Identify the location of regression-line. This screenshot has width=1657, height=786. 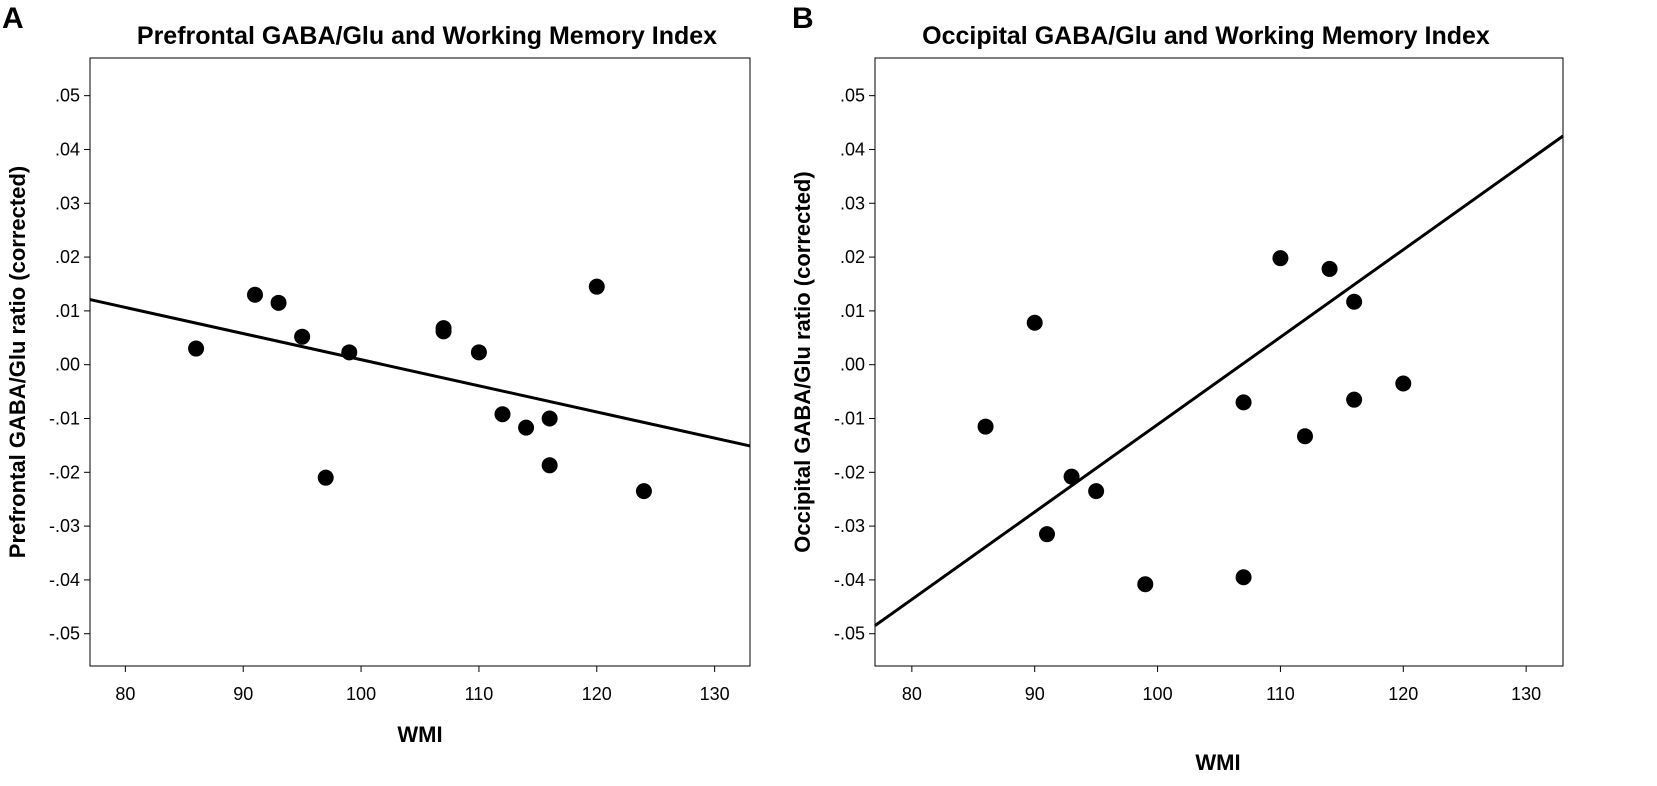
(420, 373).